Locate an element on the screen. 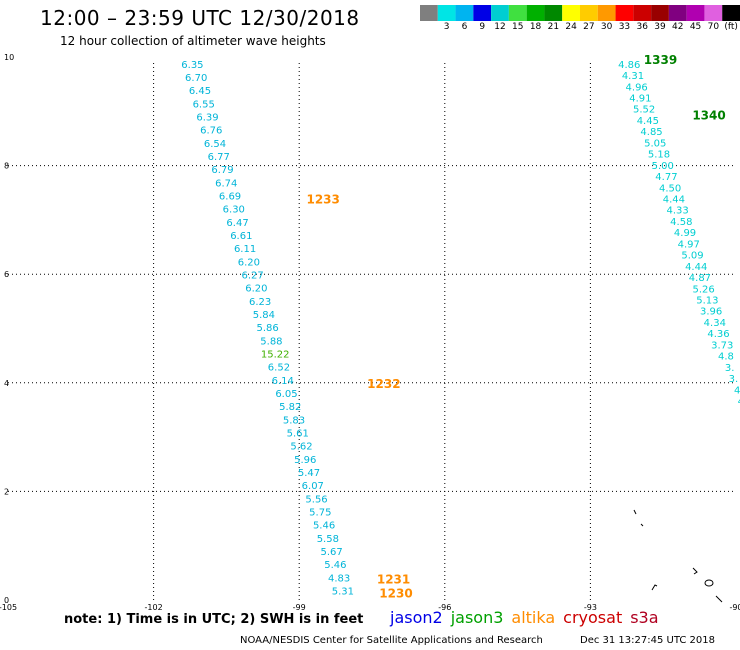 Image resolution: width=740 pixels, height=650 pixels. y-tick-label: 2 is located at coordinates (6, 491).